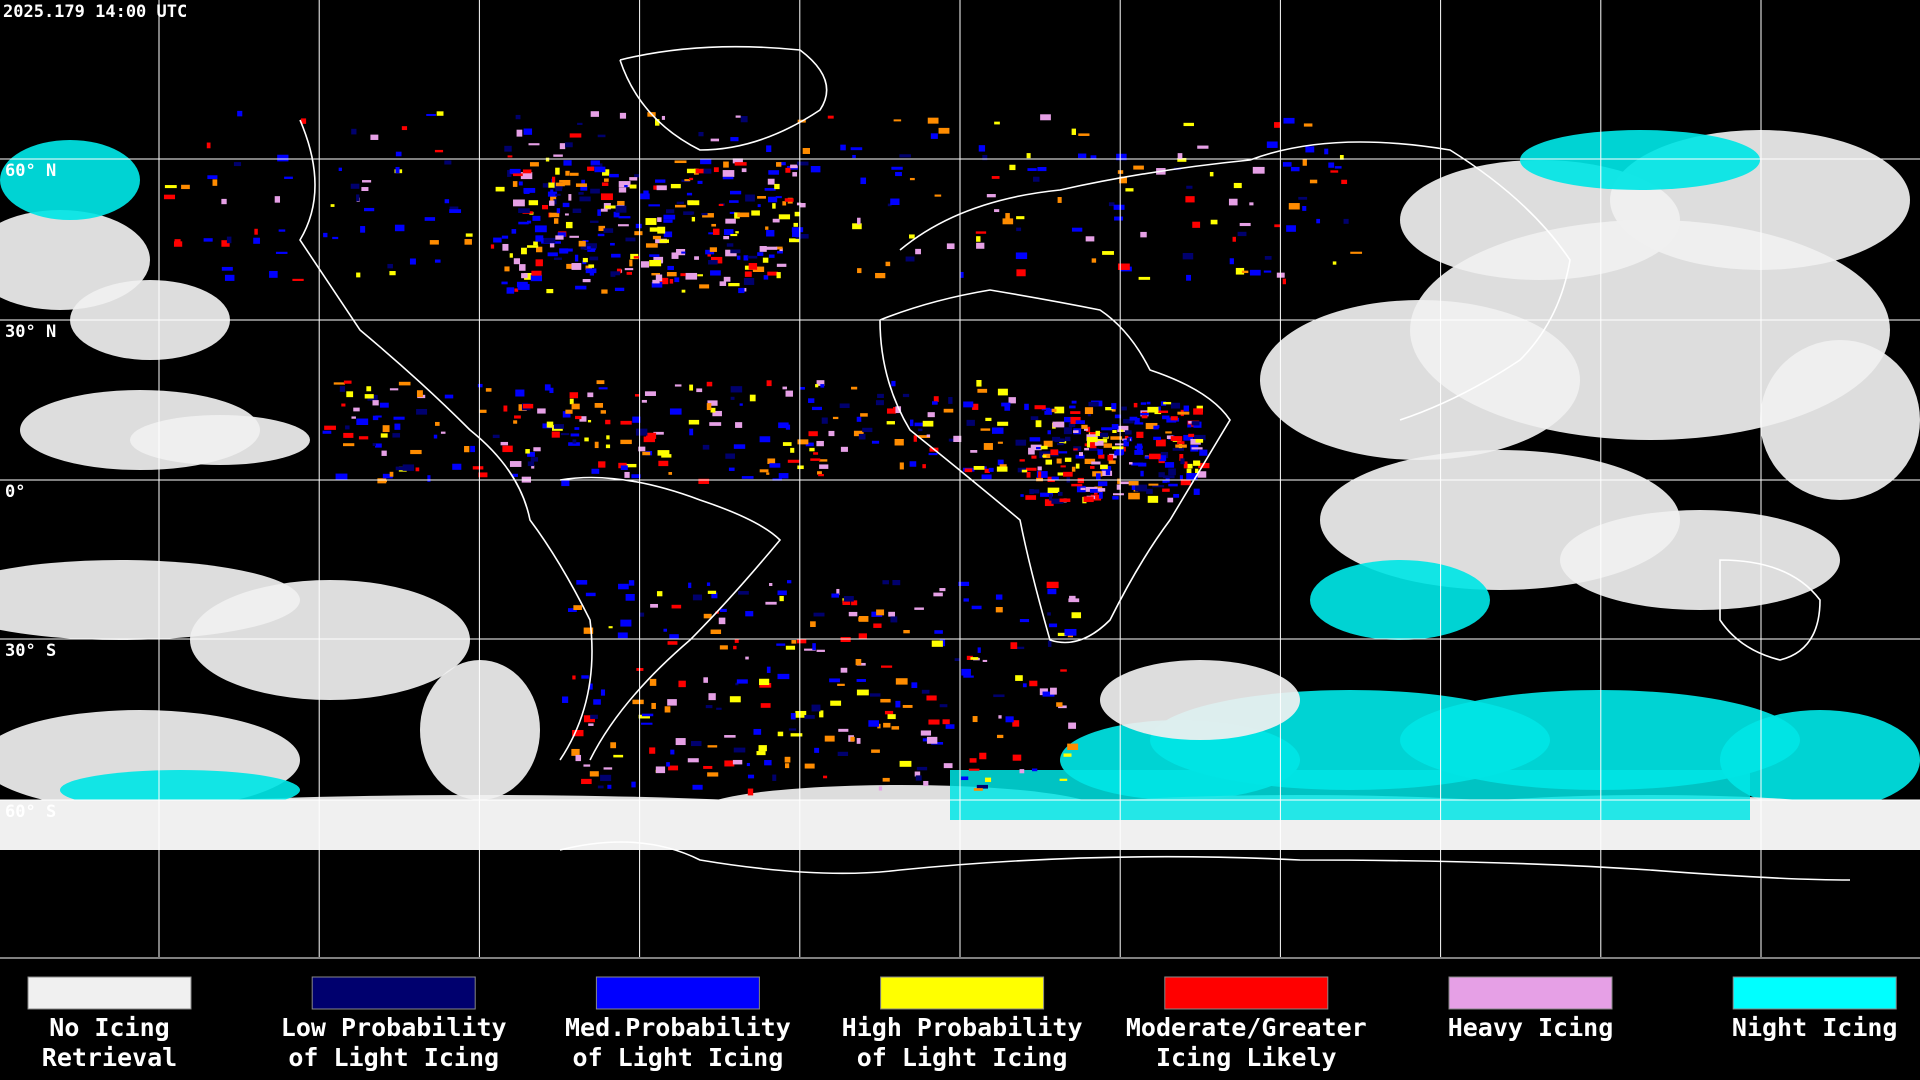 The image size is (1920, 1080). I want to click on legend-label: Icing Likely, so click(1246, 1057).